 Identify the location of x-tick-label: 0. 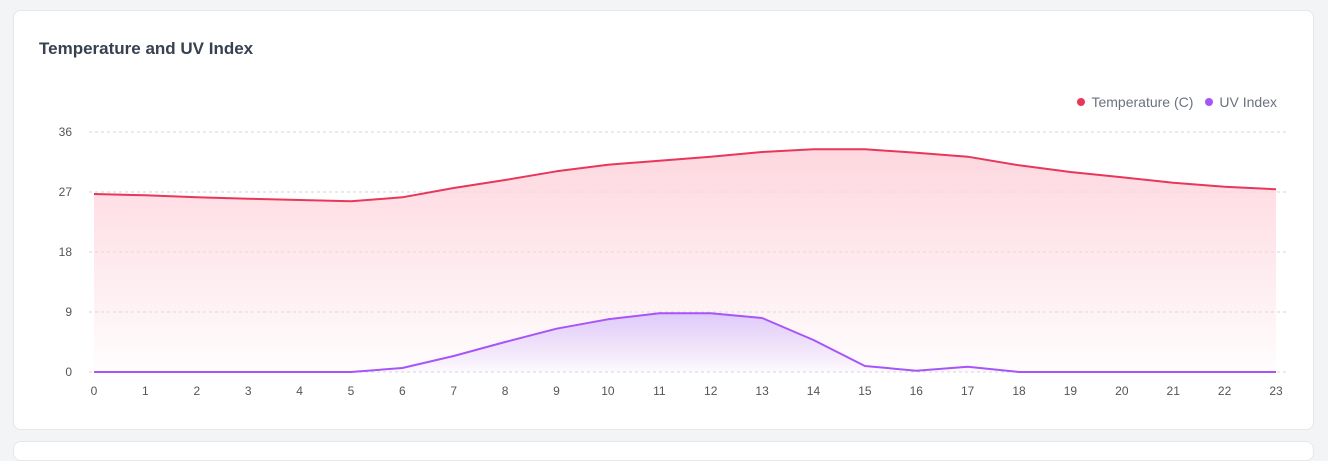
(94, 391).